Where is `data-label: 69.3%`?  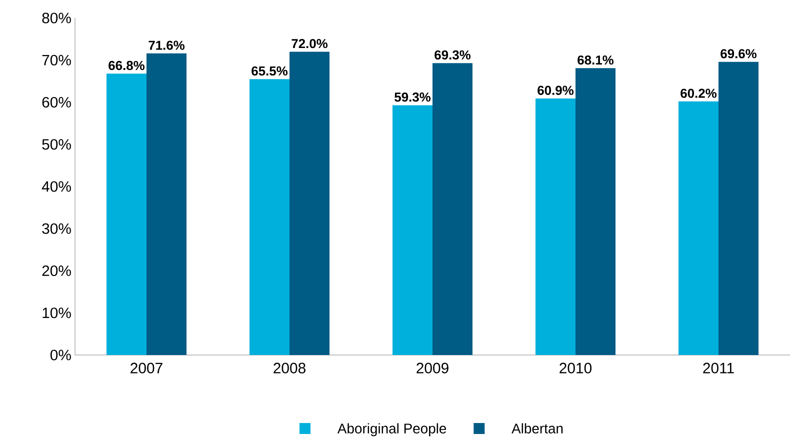 data-label: 69.3% is located at coordinates (452, 55).